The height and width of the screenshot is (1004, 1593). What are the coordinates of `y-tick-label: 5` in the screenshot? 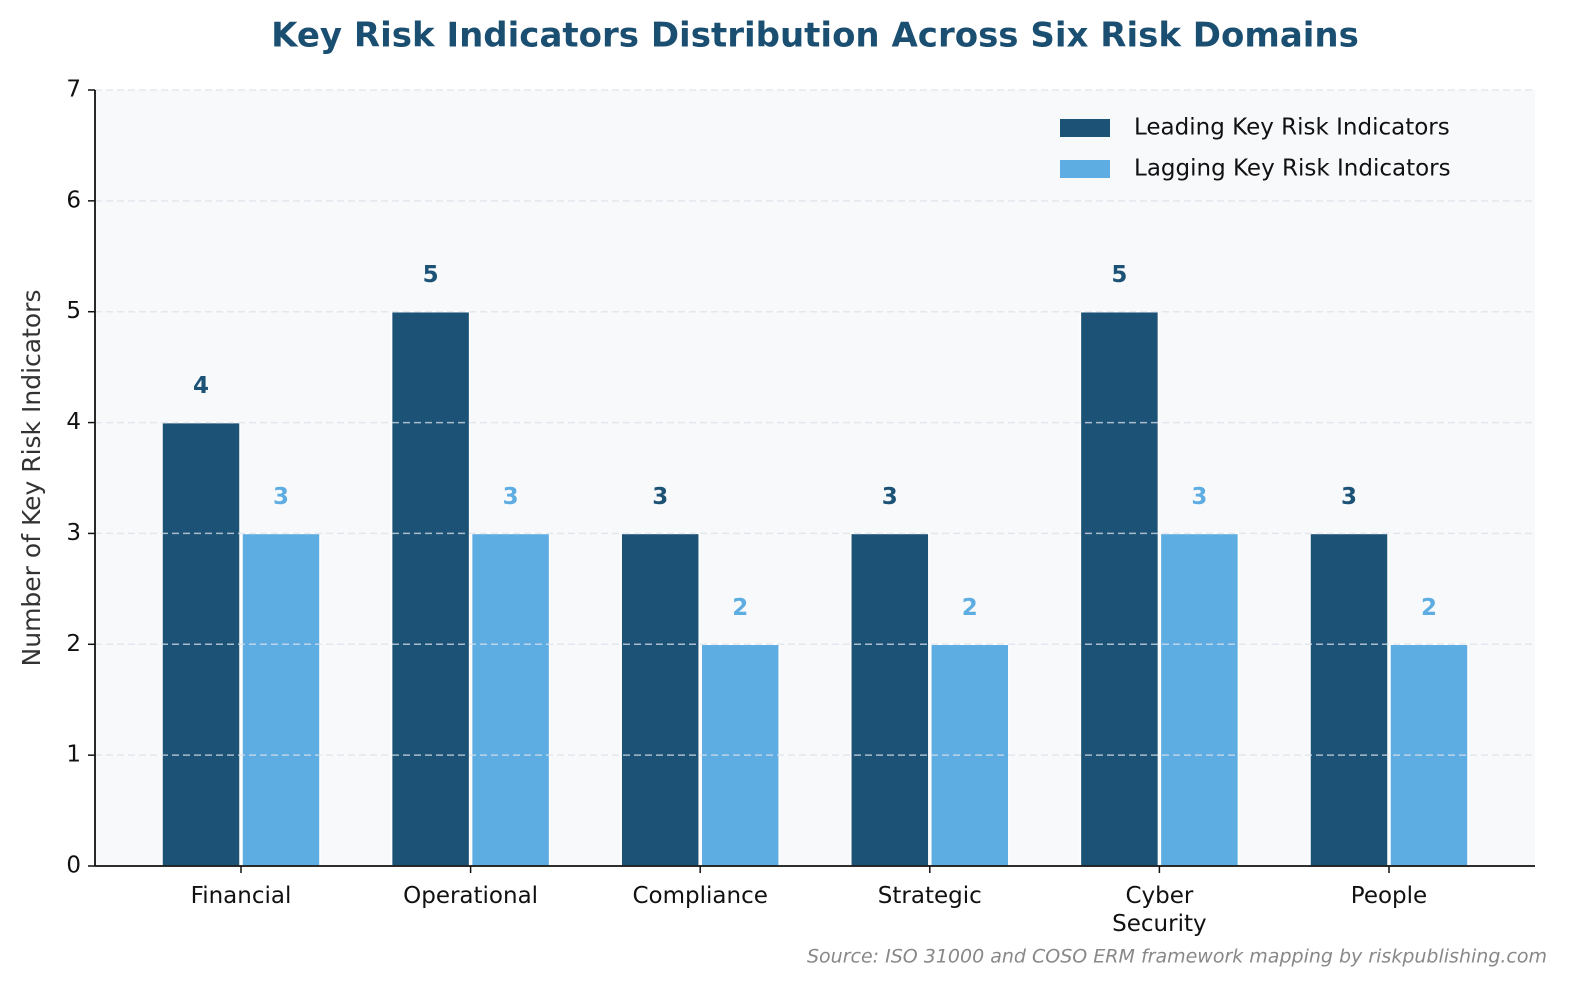 It's located at (73, 311).